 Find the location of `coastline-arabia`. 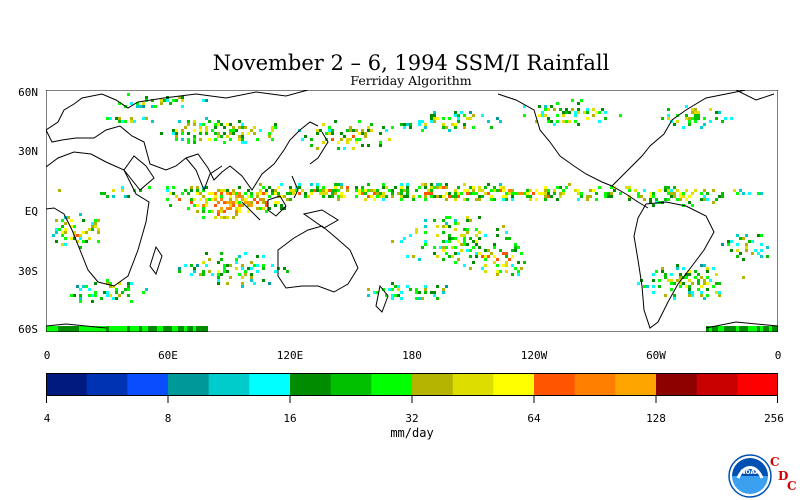

coastline-arabia is located at coordinates (139, 173).